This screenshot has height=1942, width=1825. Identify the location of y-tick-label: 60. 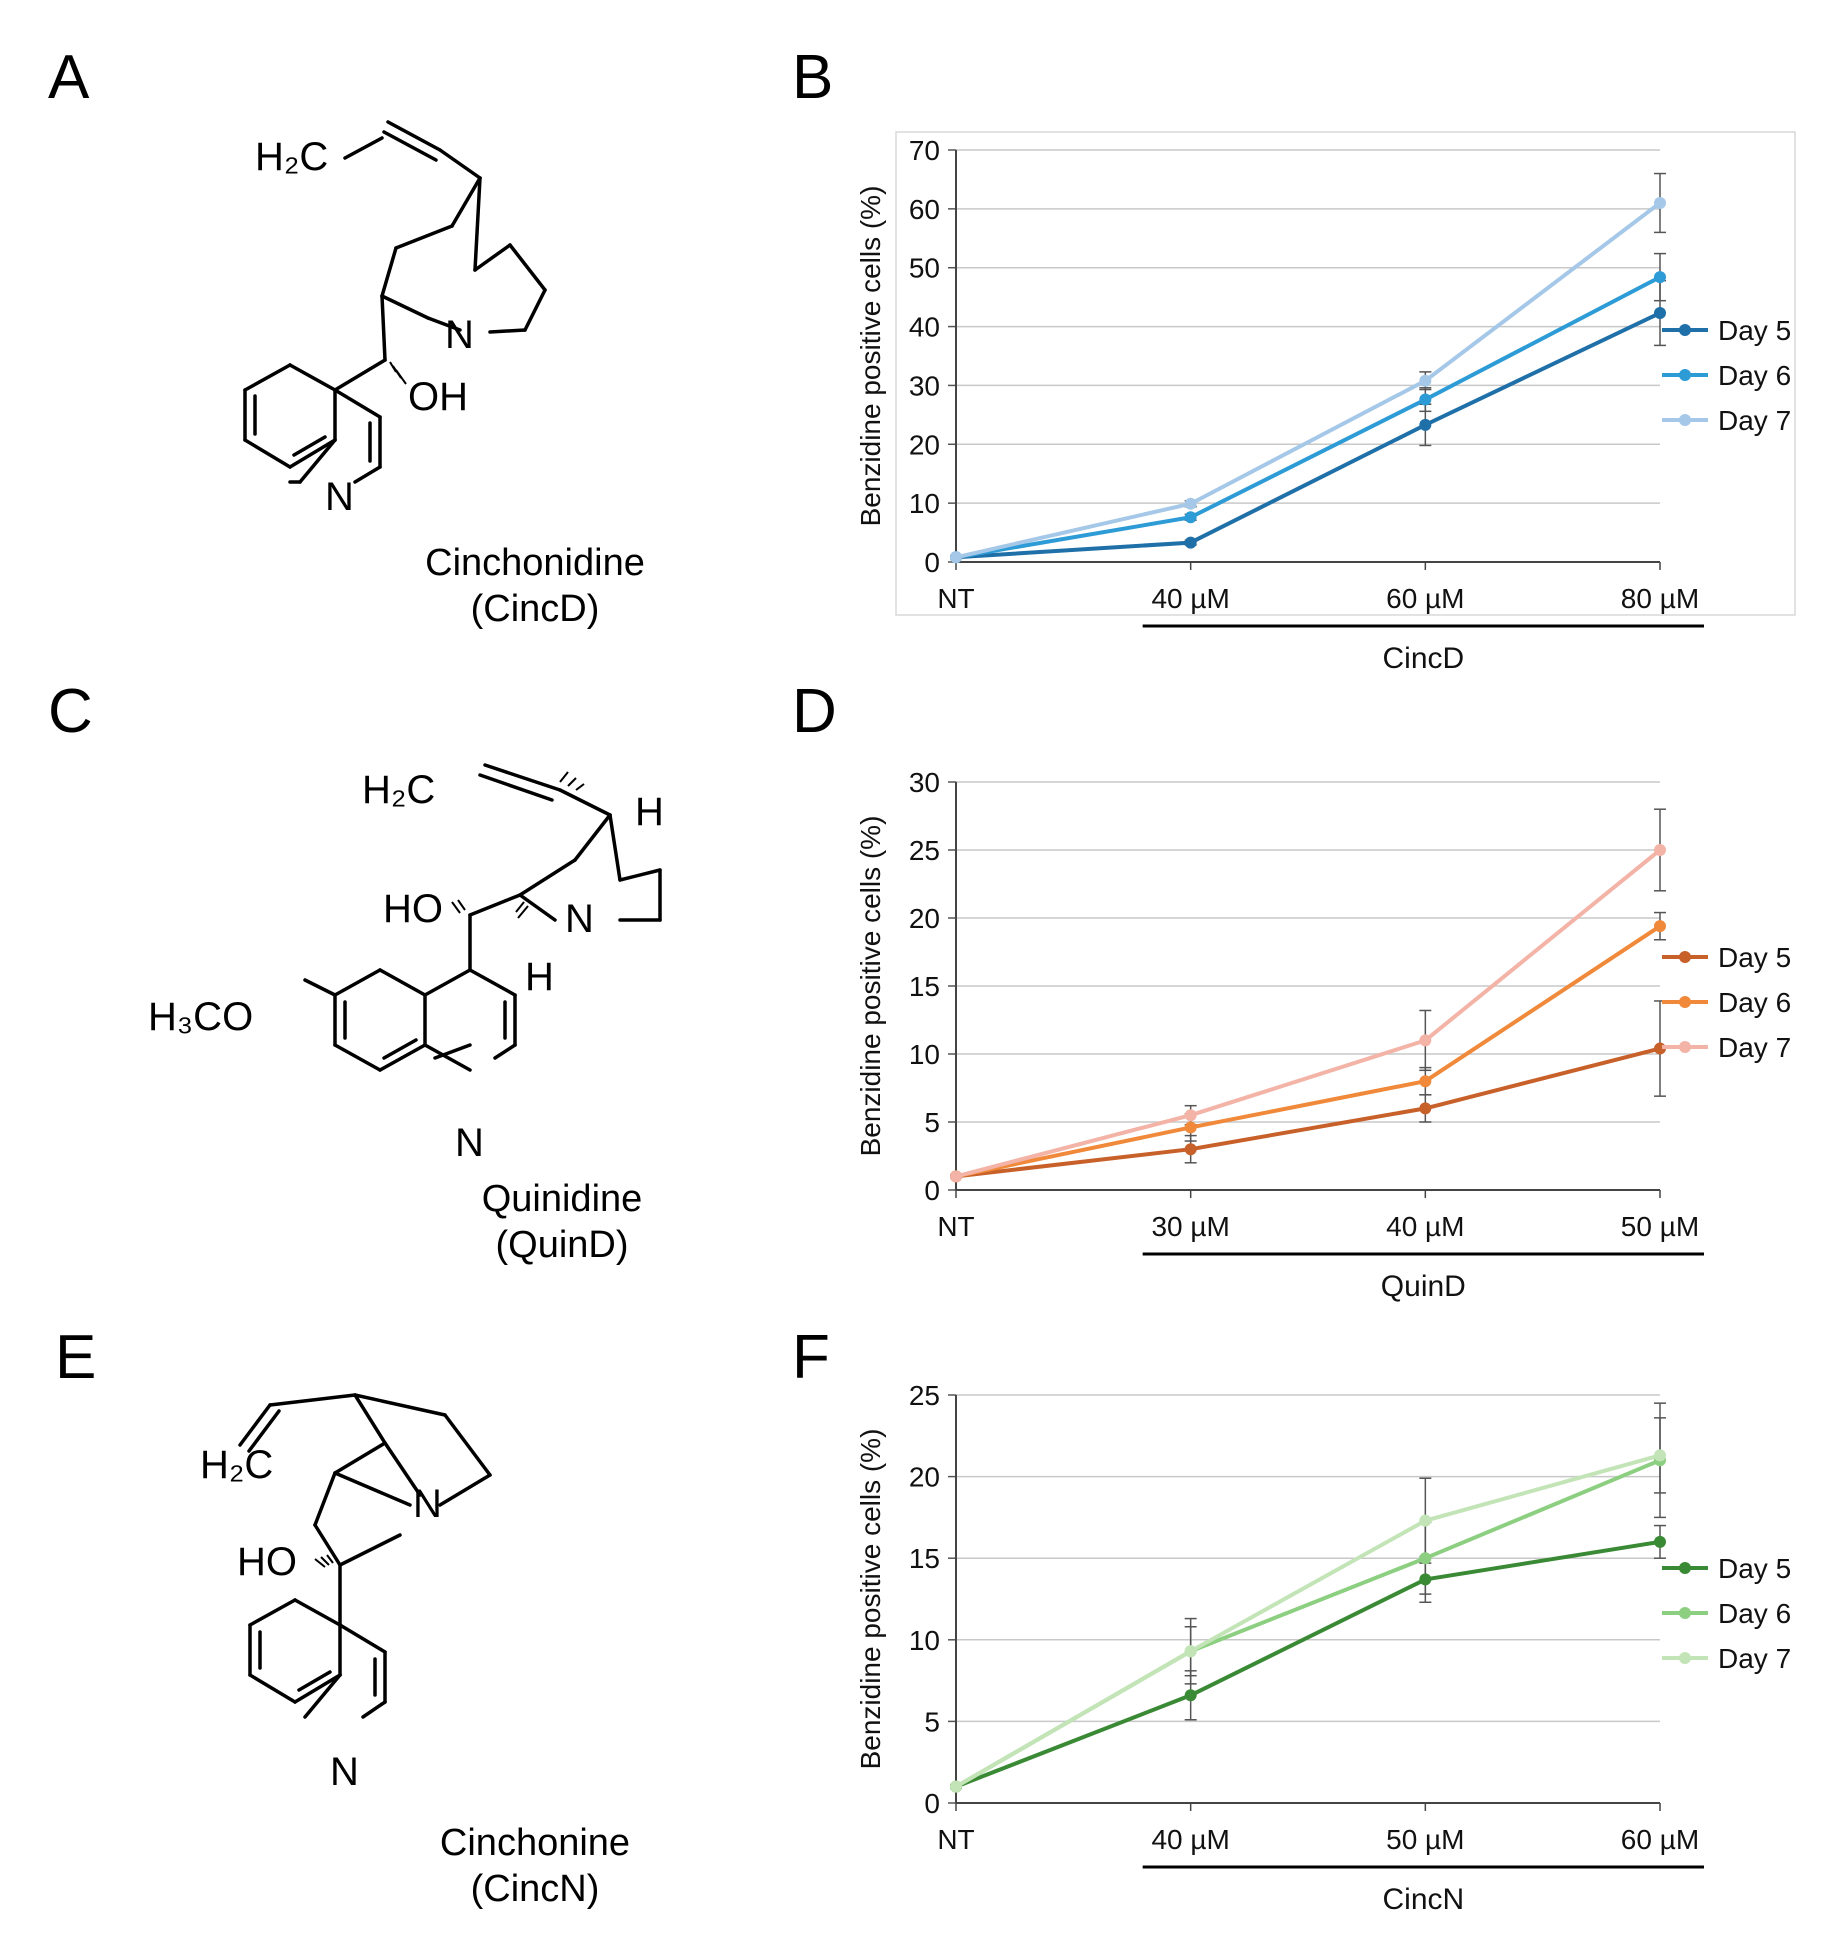
(924, 209).